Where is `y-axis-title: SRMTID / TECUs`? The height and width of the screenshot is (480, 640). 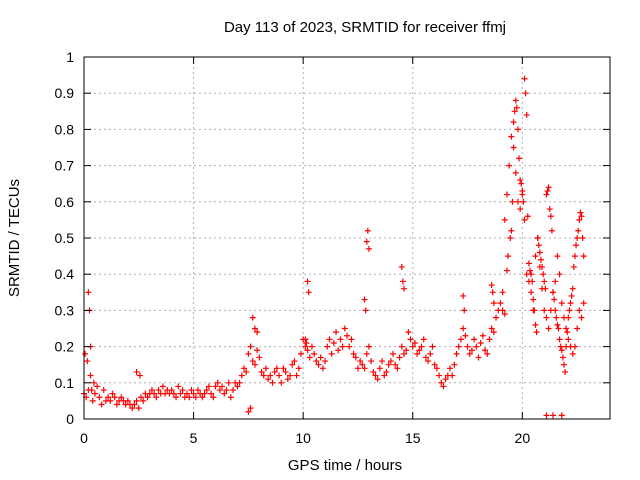 y-axis-title: SRMTID / TECUs is located at coordinates (14, 238).